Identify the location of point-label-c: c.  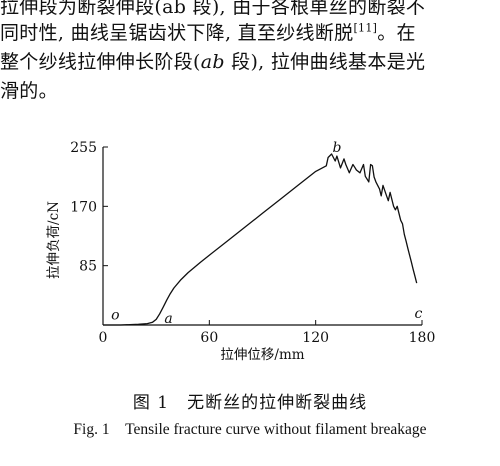
(419, 314).